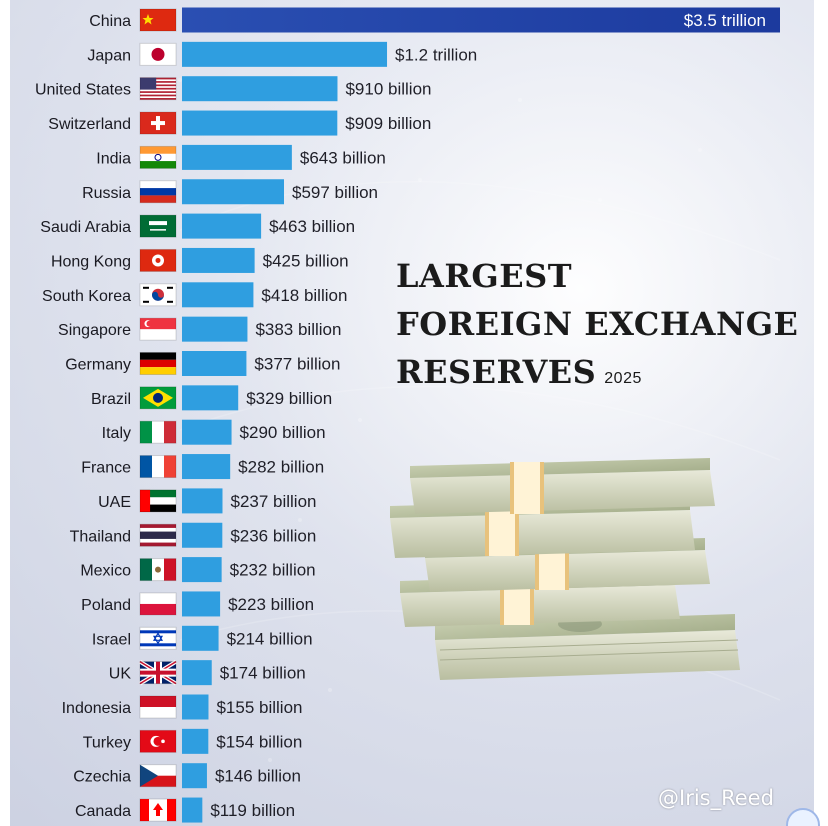 The height and width of the screenshot is (826, 828). I want to click on chart-row-france: France $282 billion, so click(202, 467).